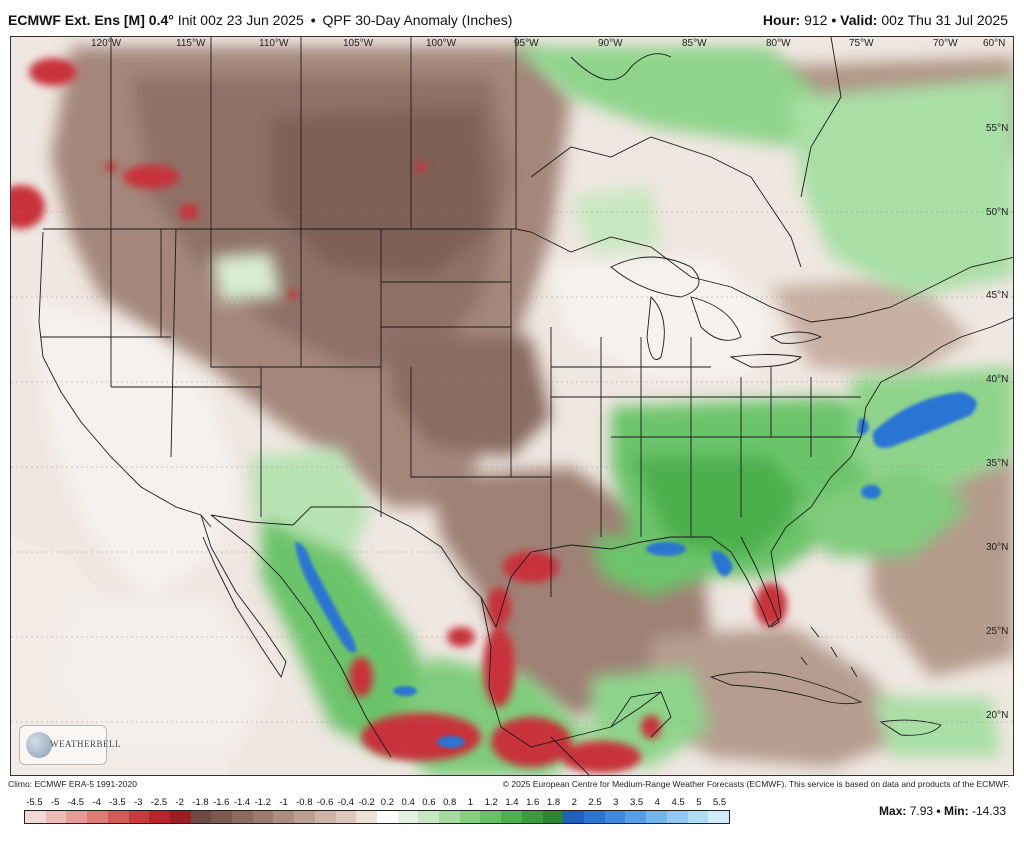  I want to click on valid-info: Hour: 912 • Valid: 00z Thu 31 Jul 2025, so click(885, 20).